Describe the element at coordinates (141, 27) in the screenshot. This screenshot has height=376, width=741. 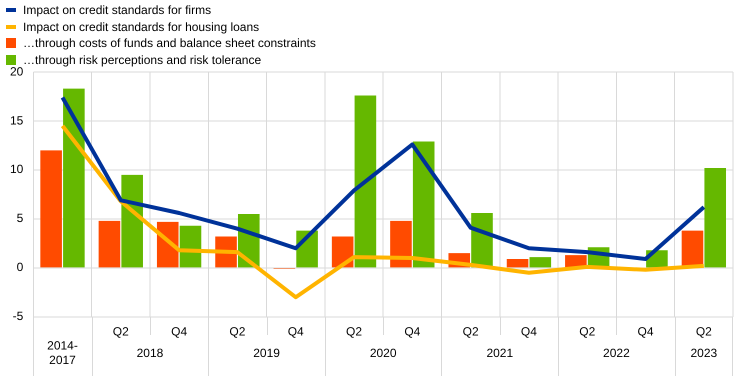
I see `legend-label: Impact on credit standards for housing loans` at that location.